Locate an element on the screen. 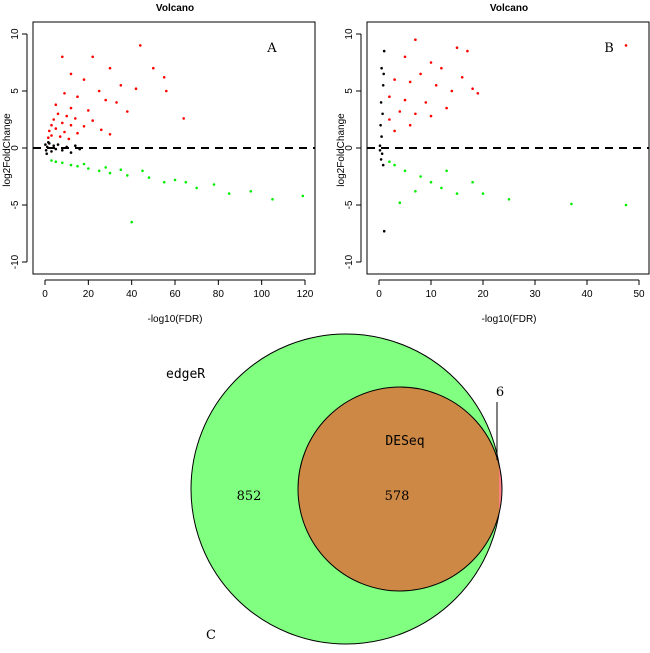 Image resolution: width=650 pixels, height=653 pixels. x-tick-label: 20 is located at coordinates (483, 294).